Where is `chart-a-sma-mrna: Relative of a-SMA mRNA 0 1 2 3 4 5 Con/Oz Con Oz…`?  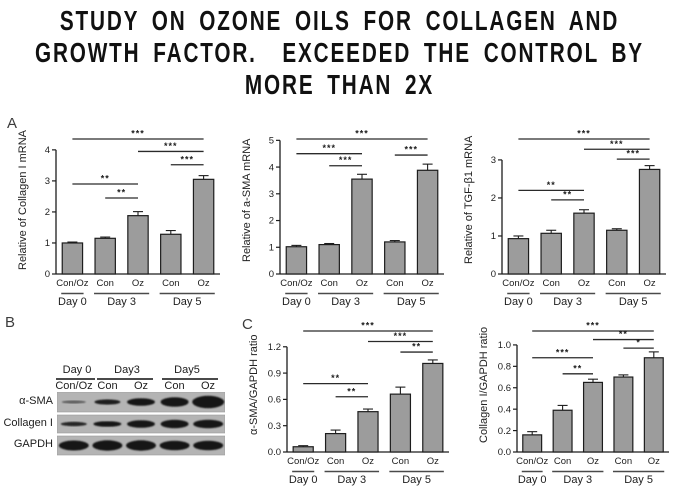
chart-a-sma-mrna: Relative of a-SMA mRNA 0 1 2 3 4 5 Con/Oz Con Oz… is located at coordinates (345, 217).